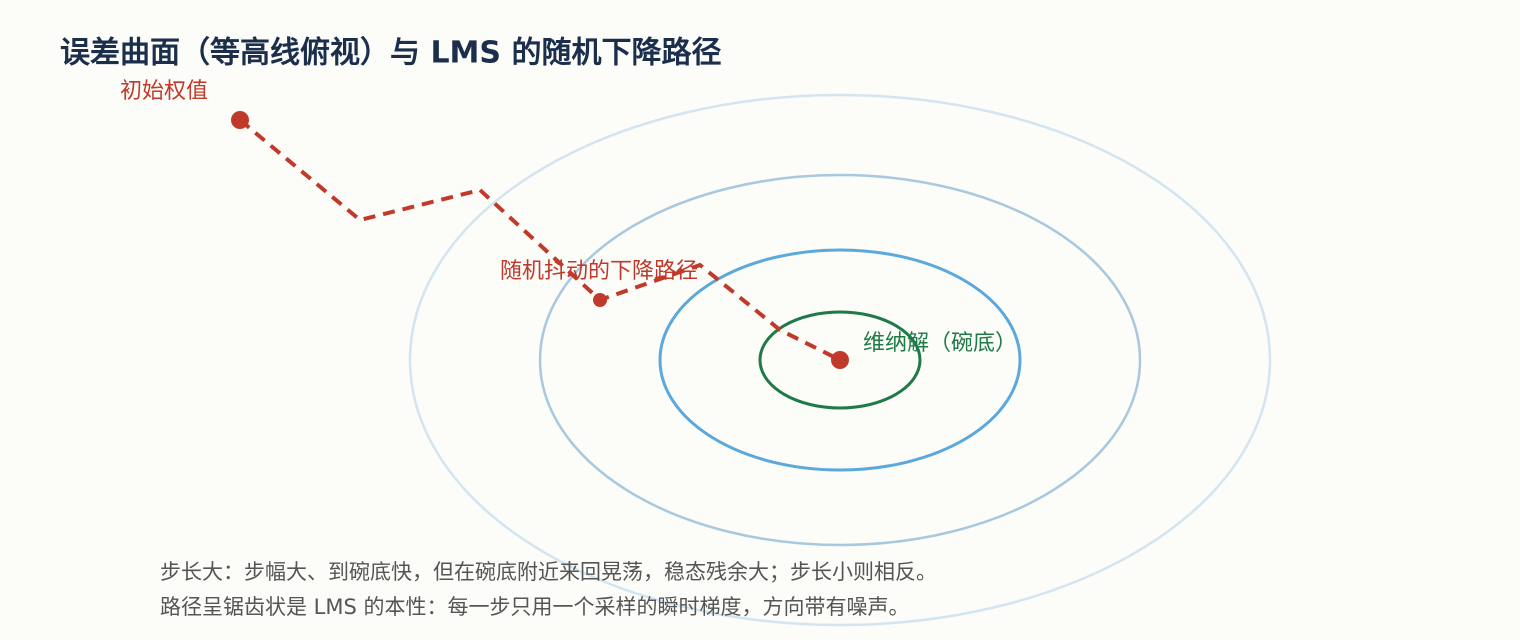 The height and width of the screenshot is (640, 1520). I want to click on optimum-label: 维纳解（碗底）, so click(940, 343).